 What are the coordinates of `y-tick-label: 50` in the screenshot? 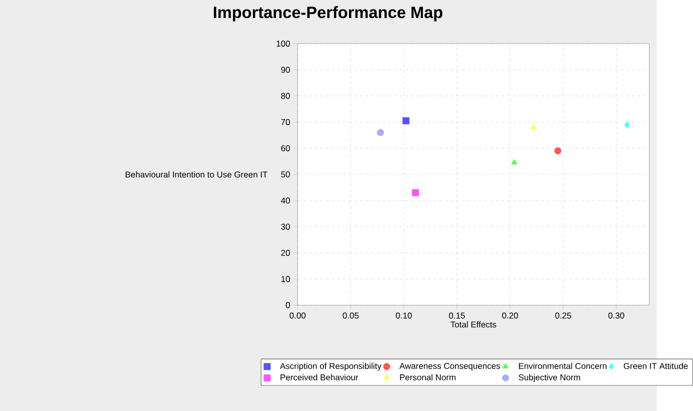 It's located at (285, 174).